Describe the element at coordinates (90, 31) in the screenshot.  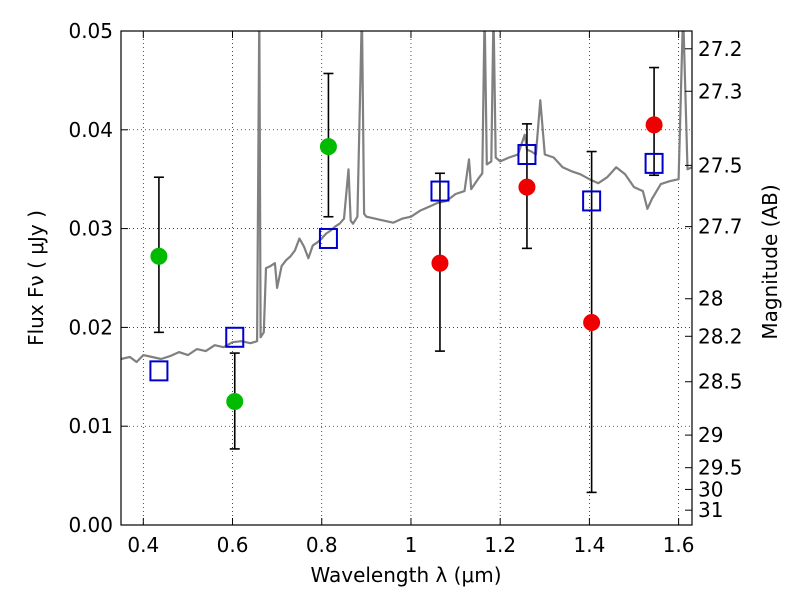
I see `y-tick-label: 0.05` at that location.